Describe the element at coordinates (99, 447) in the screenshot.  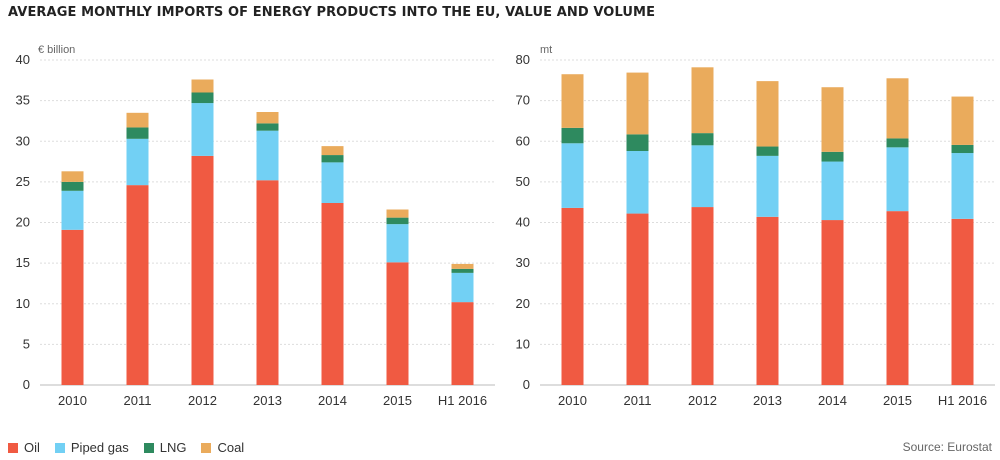
I see `legend-label-piped-gas: Piped gas` at that location.